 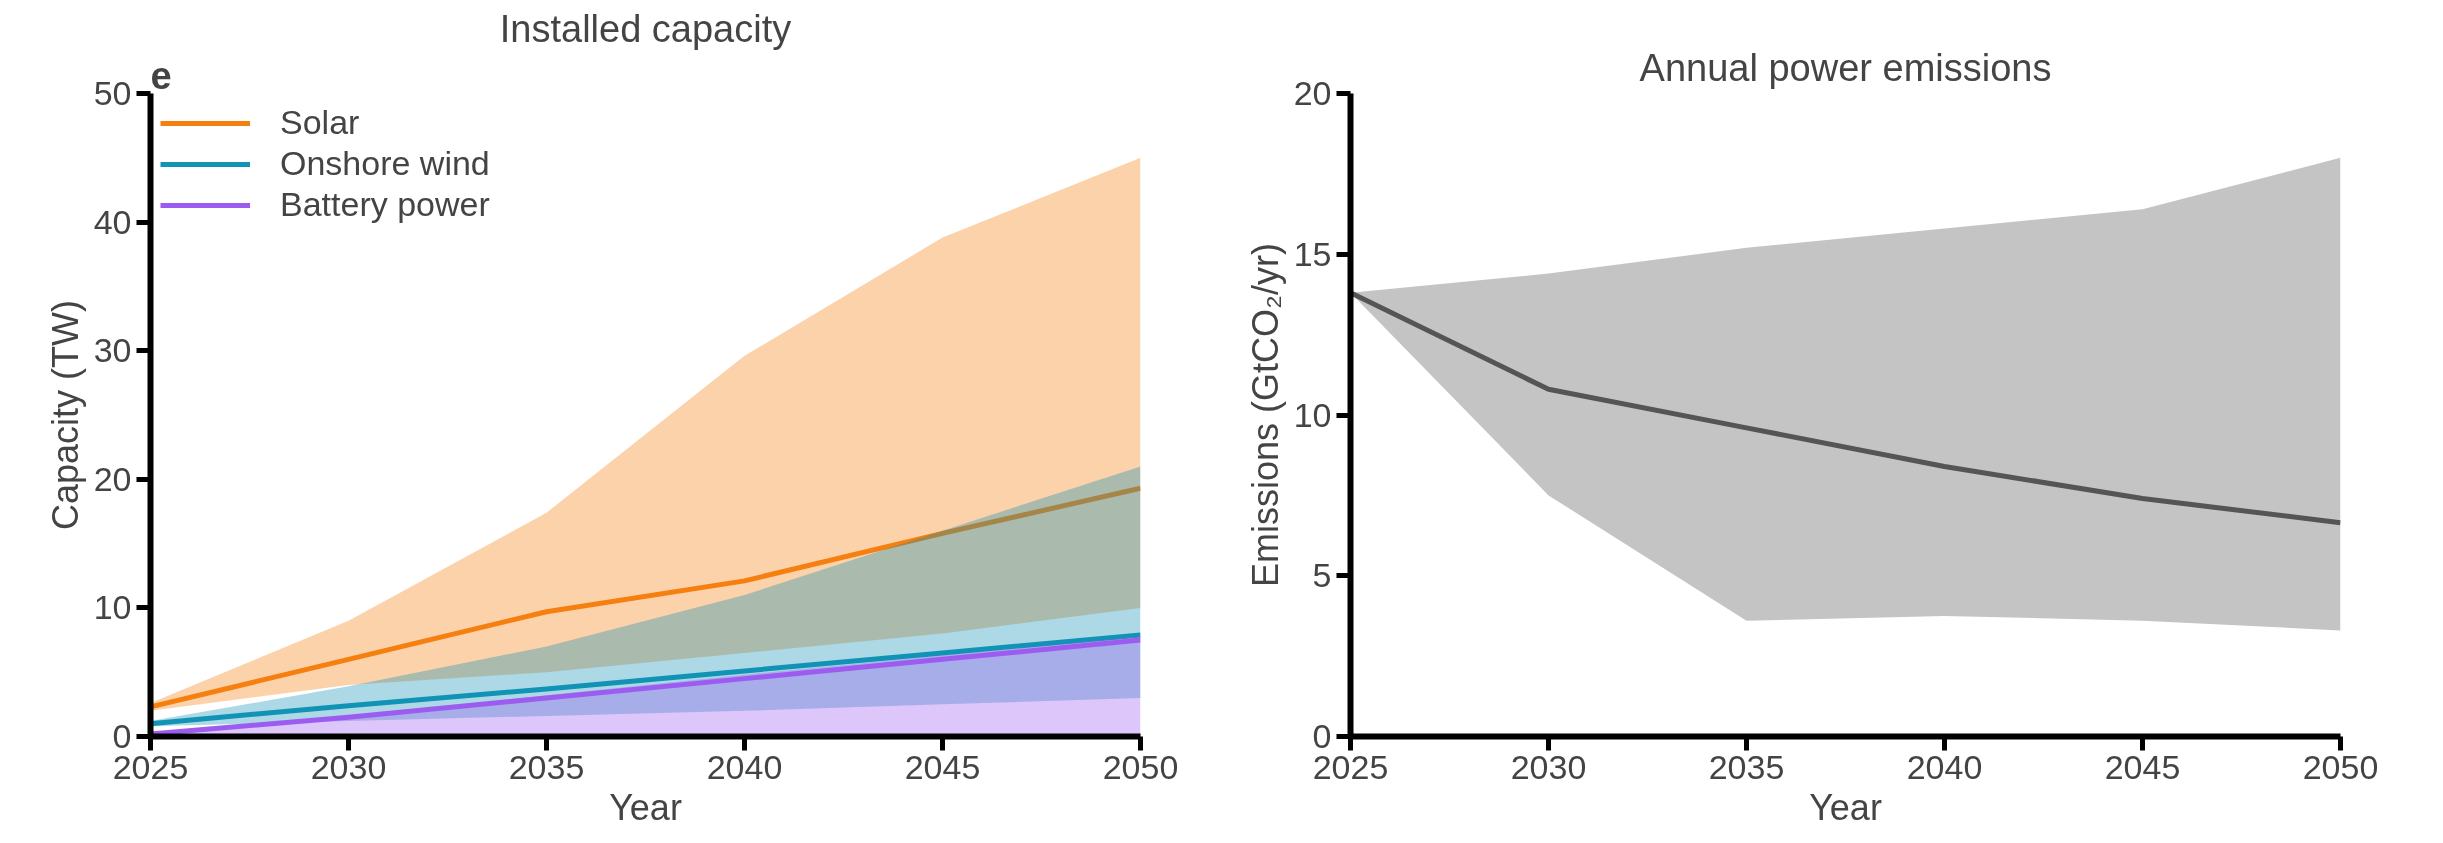 I want to click on legend-label: Battery power, so click(x=385, y=204).